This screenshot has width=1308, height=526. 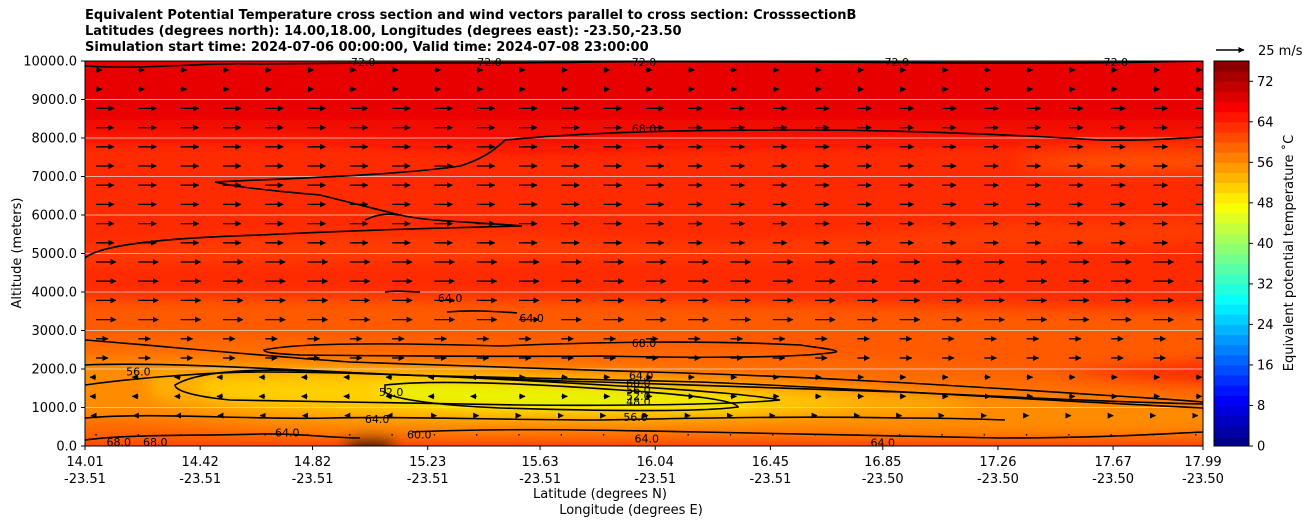 I want to click on y-tick-label: 8000.0, so click(x=55, y=139).